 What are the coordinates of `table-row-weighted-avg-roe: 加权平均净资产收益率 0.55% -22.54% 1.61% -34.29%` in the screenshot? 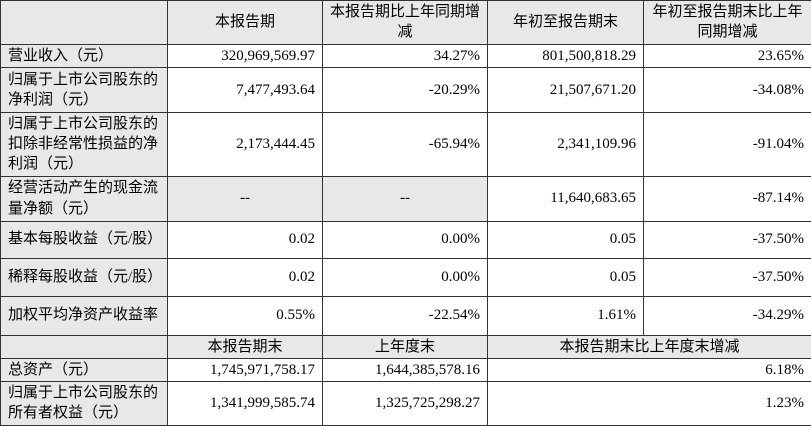 It's located at (406, 315).